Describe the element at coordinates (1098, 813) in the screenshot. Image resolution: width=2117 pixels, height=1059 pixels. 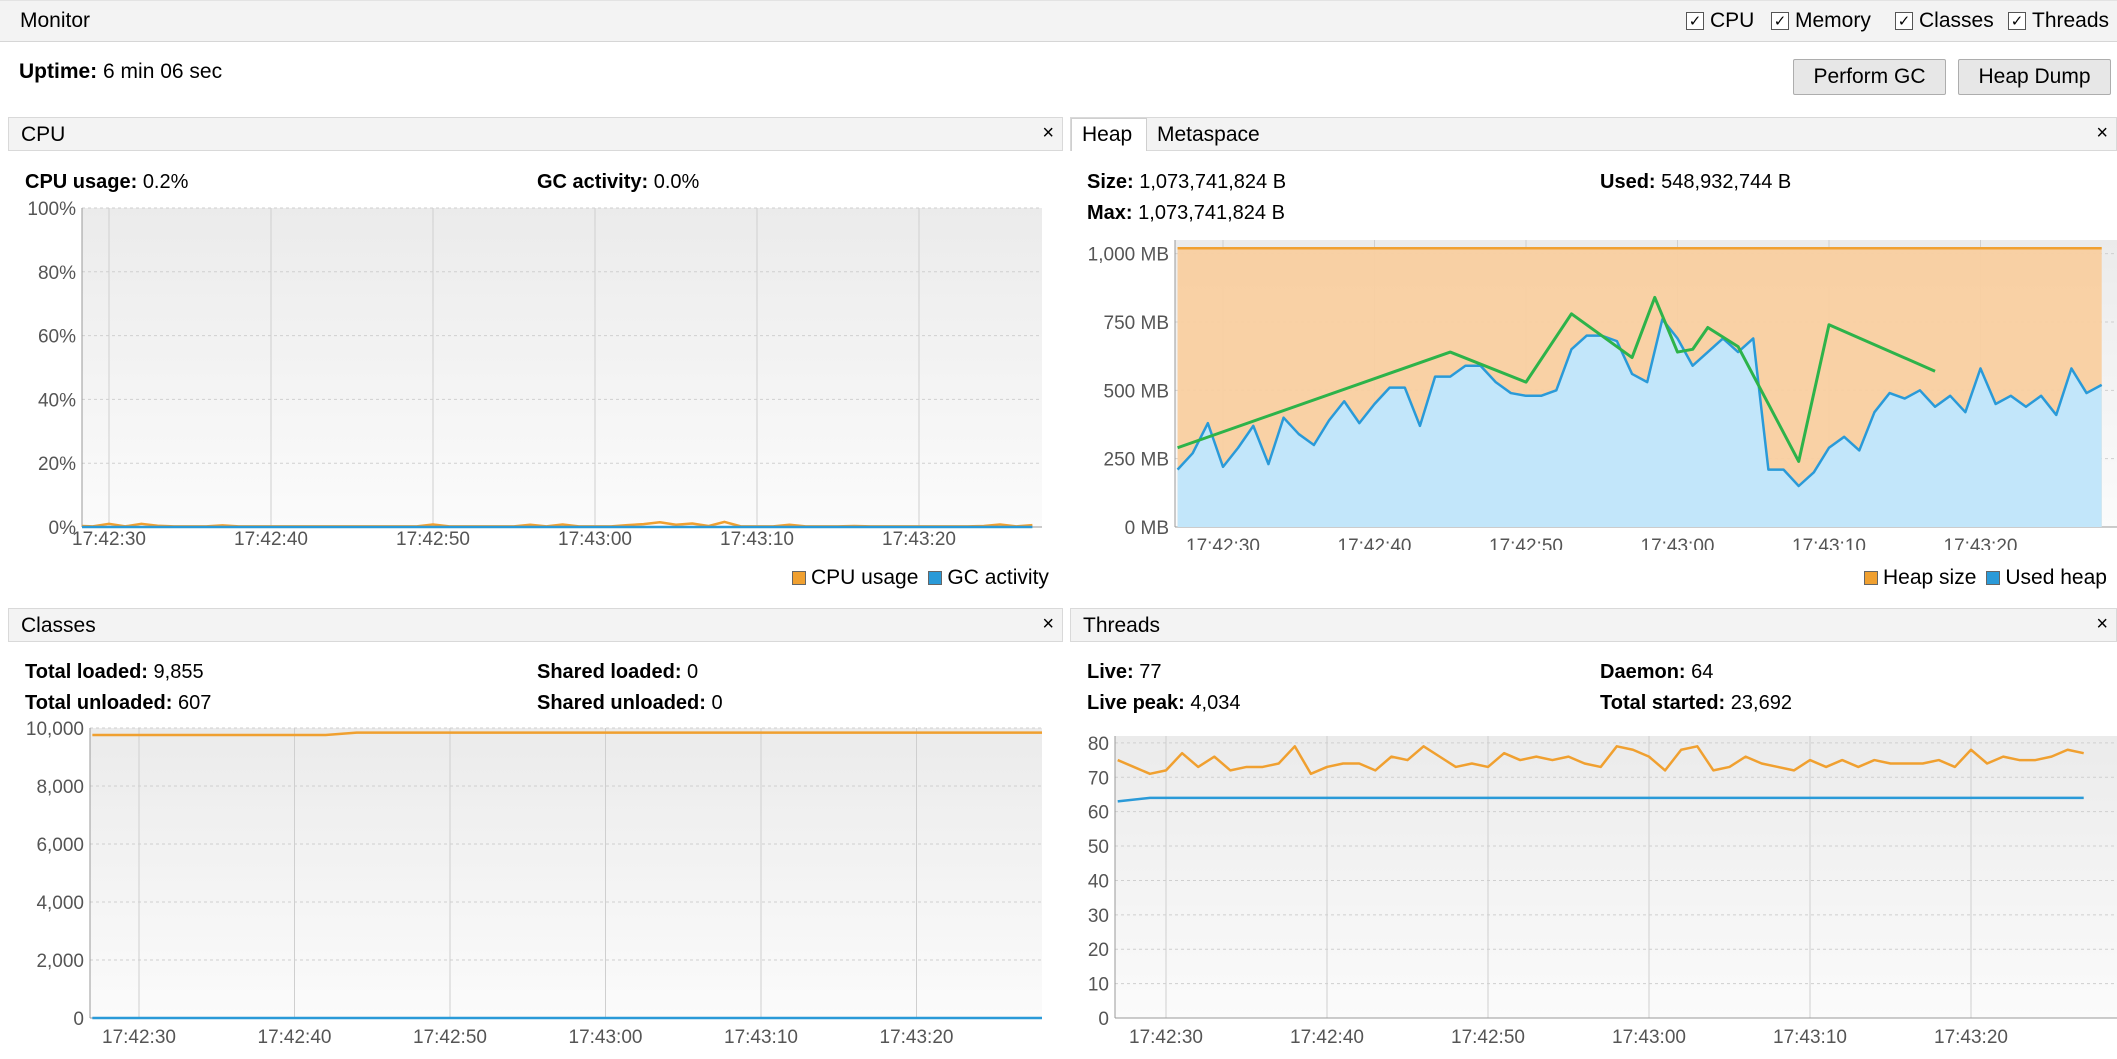
I see `y-tick-label: 60` at that location.